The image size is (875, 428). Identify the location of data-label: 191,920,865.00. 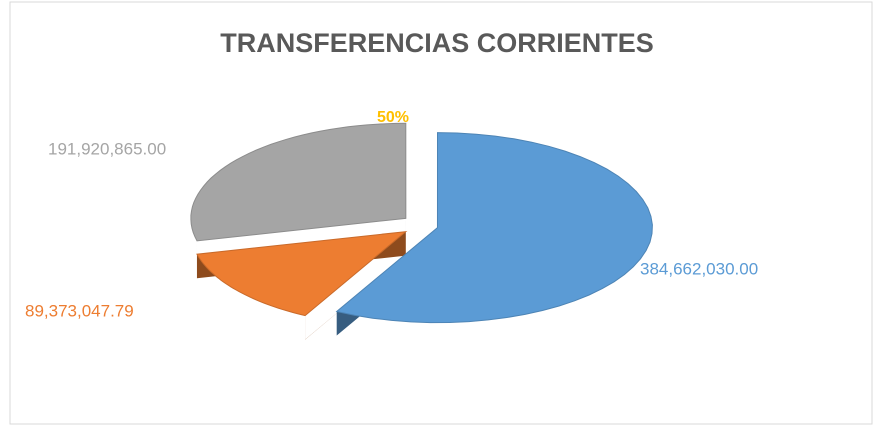
(107, 148).